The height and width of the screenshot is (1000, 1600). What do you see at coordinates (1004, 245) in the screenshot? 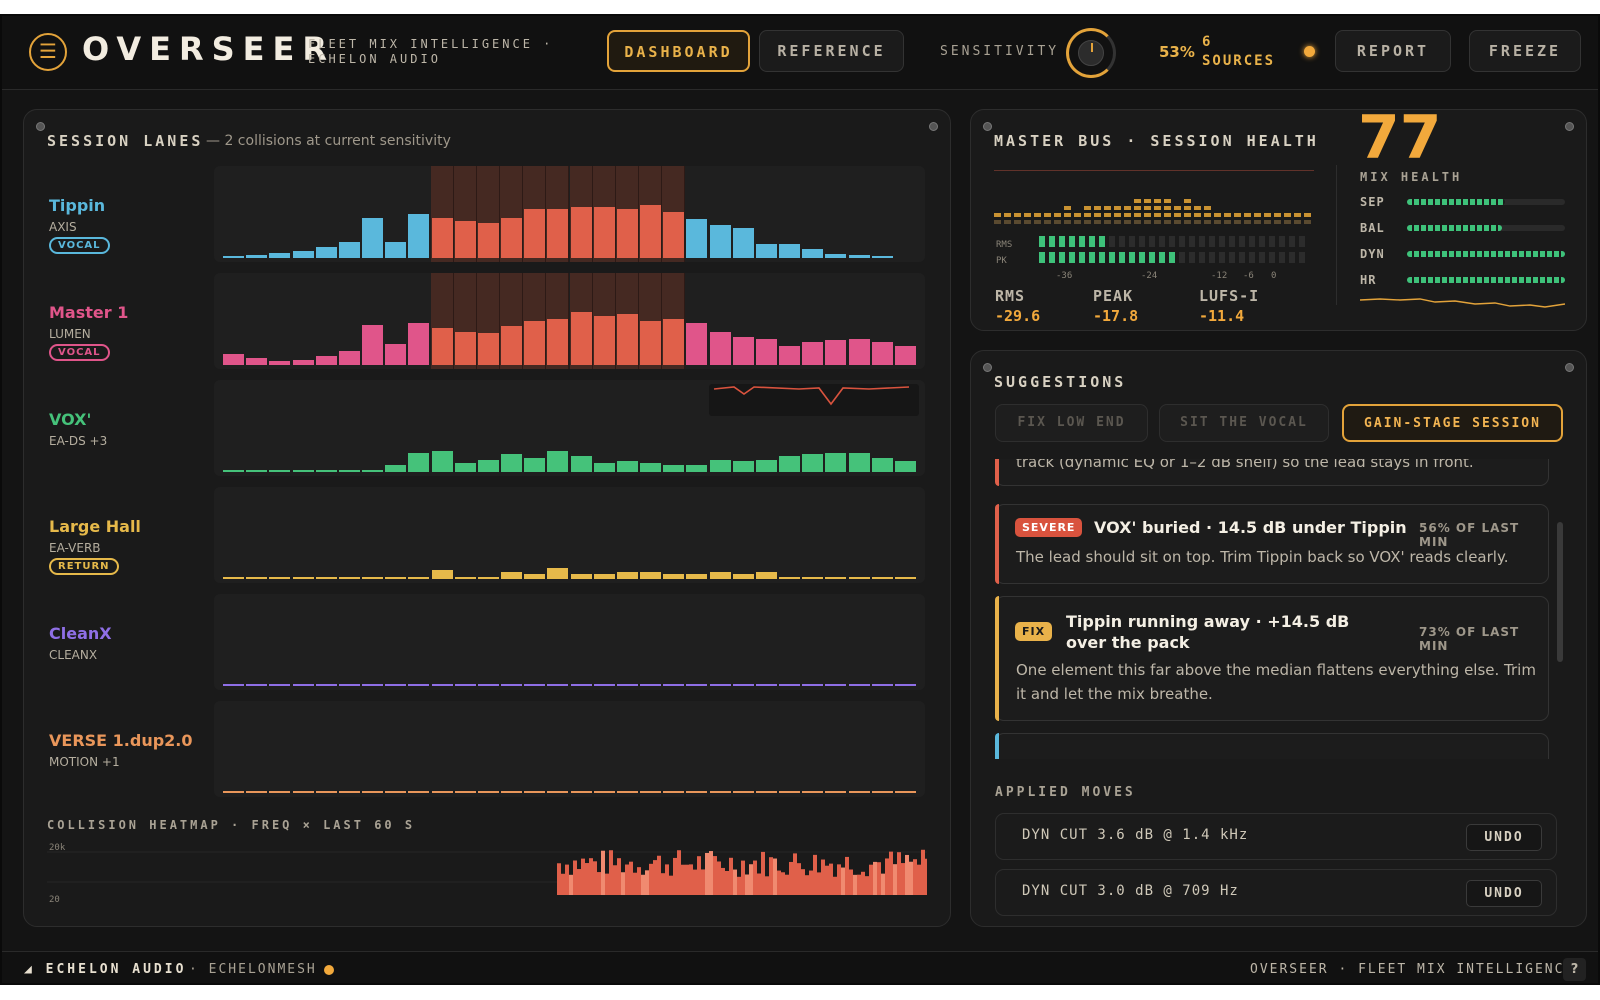
I see `meter-rms-label: RMS` at bounding box center [1004, 245].